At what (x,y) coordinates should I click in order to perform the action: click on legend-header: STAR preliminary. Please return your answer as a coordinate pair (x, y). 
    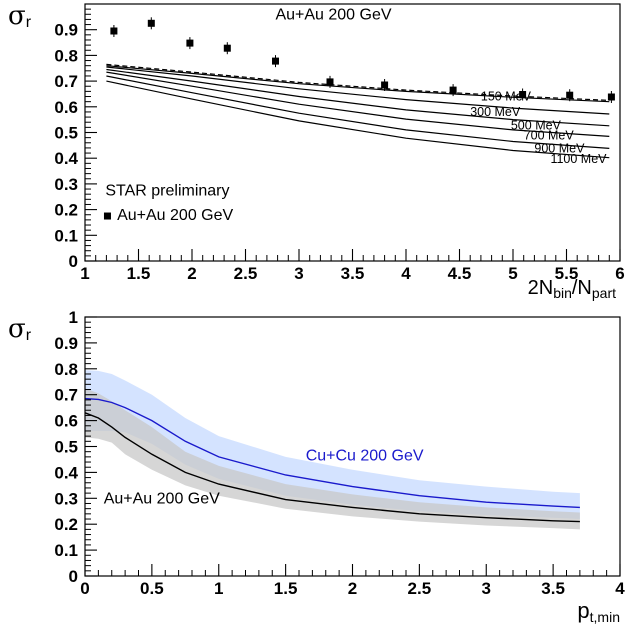
    Looking at the image, I should click on (167, 190).